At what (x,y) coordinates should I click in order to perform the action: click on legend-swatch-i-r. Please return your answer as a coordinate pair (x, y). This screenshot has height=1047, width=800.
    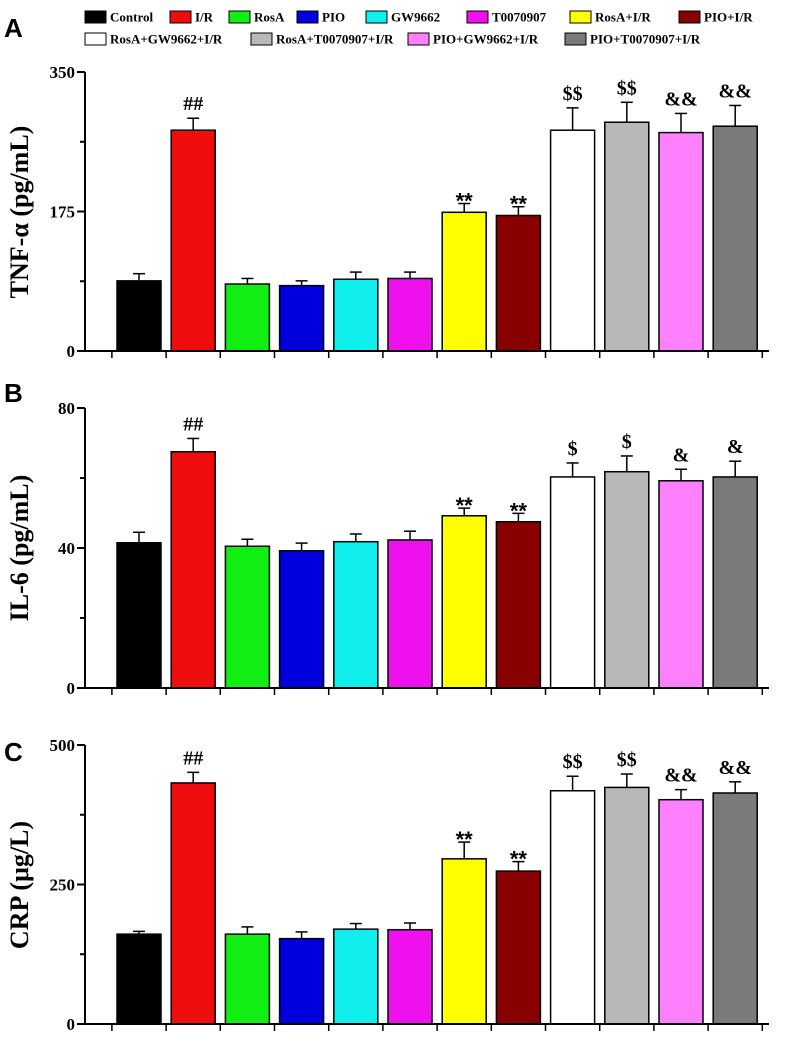
    Looking at the image, I should click on (180, 17).